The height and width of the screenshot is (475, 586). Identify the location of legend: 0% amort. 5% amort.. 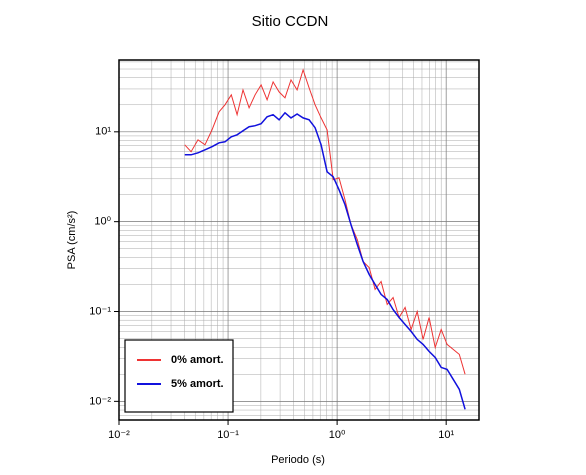
(179, 376).